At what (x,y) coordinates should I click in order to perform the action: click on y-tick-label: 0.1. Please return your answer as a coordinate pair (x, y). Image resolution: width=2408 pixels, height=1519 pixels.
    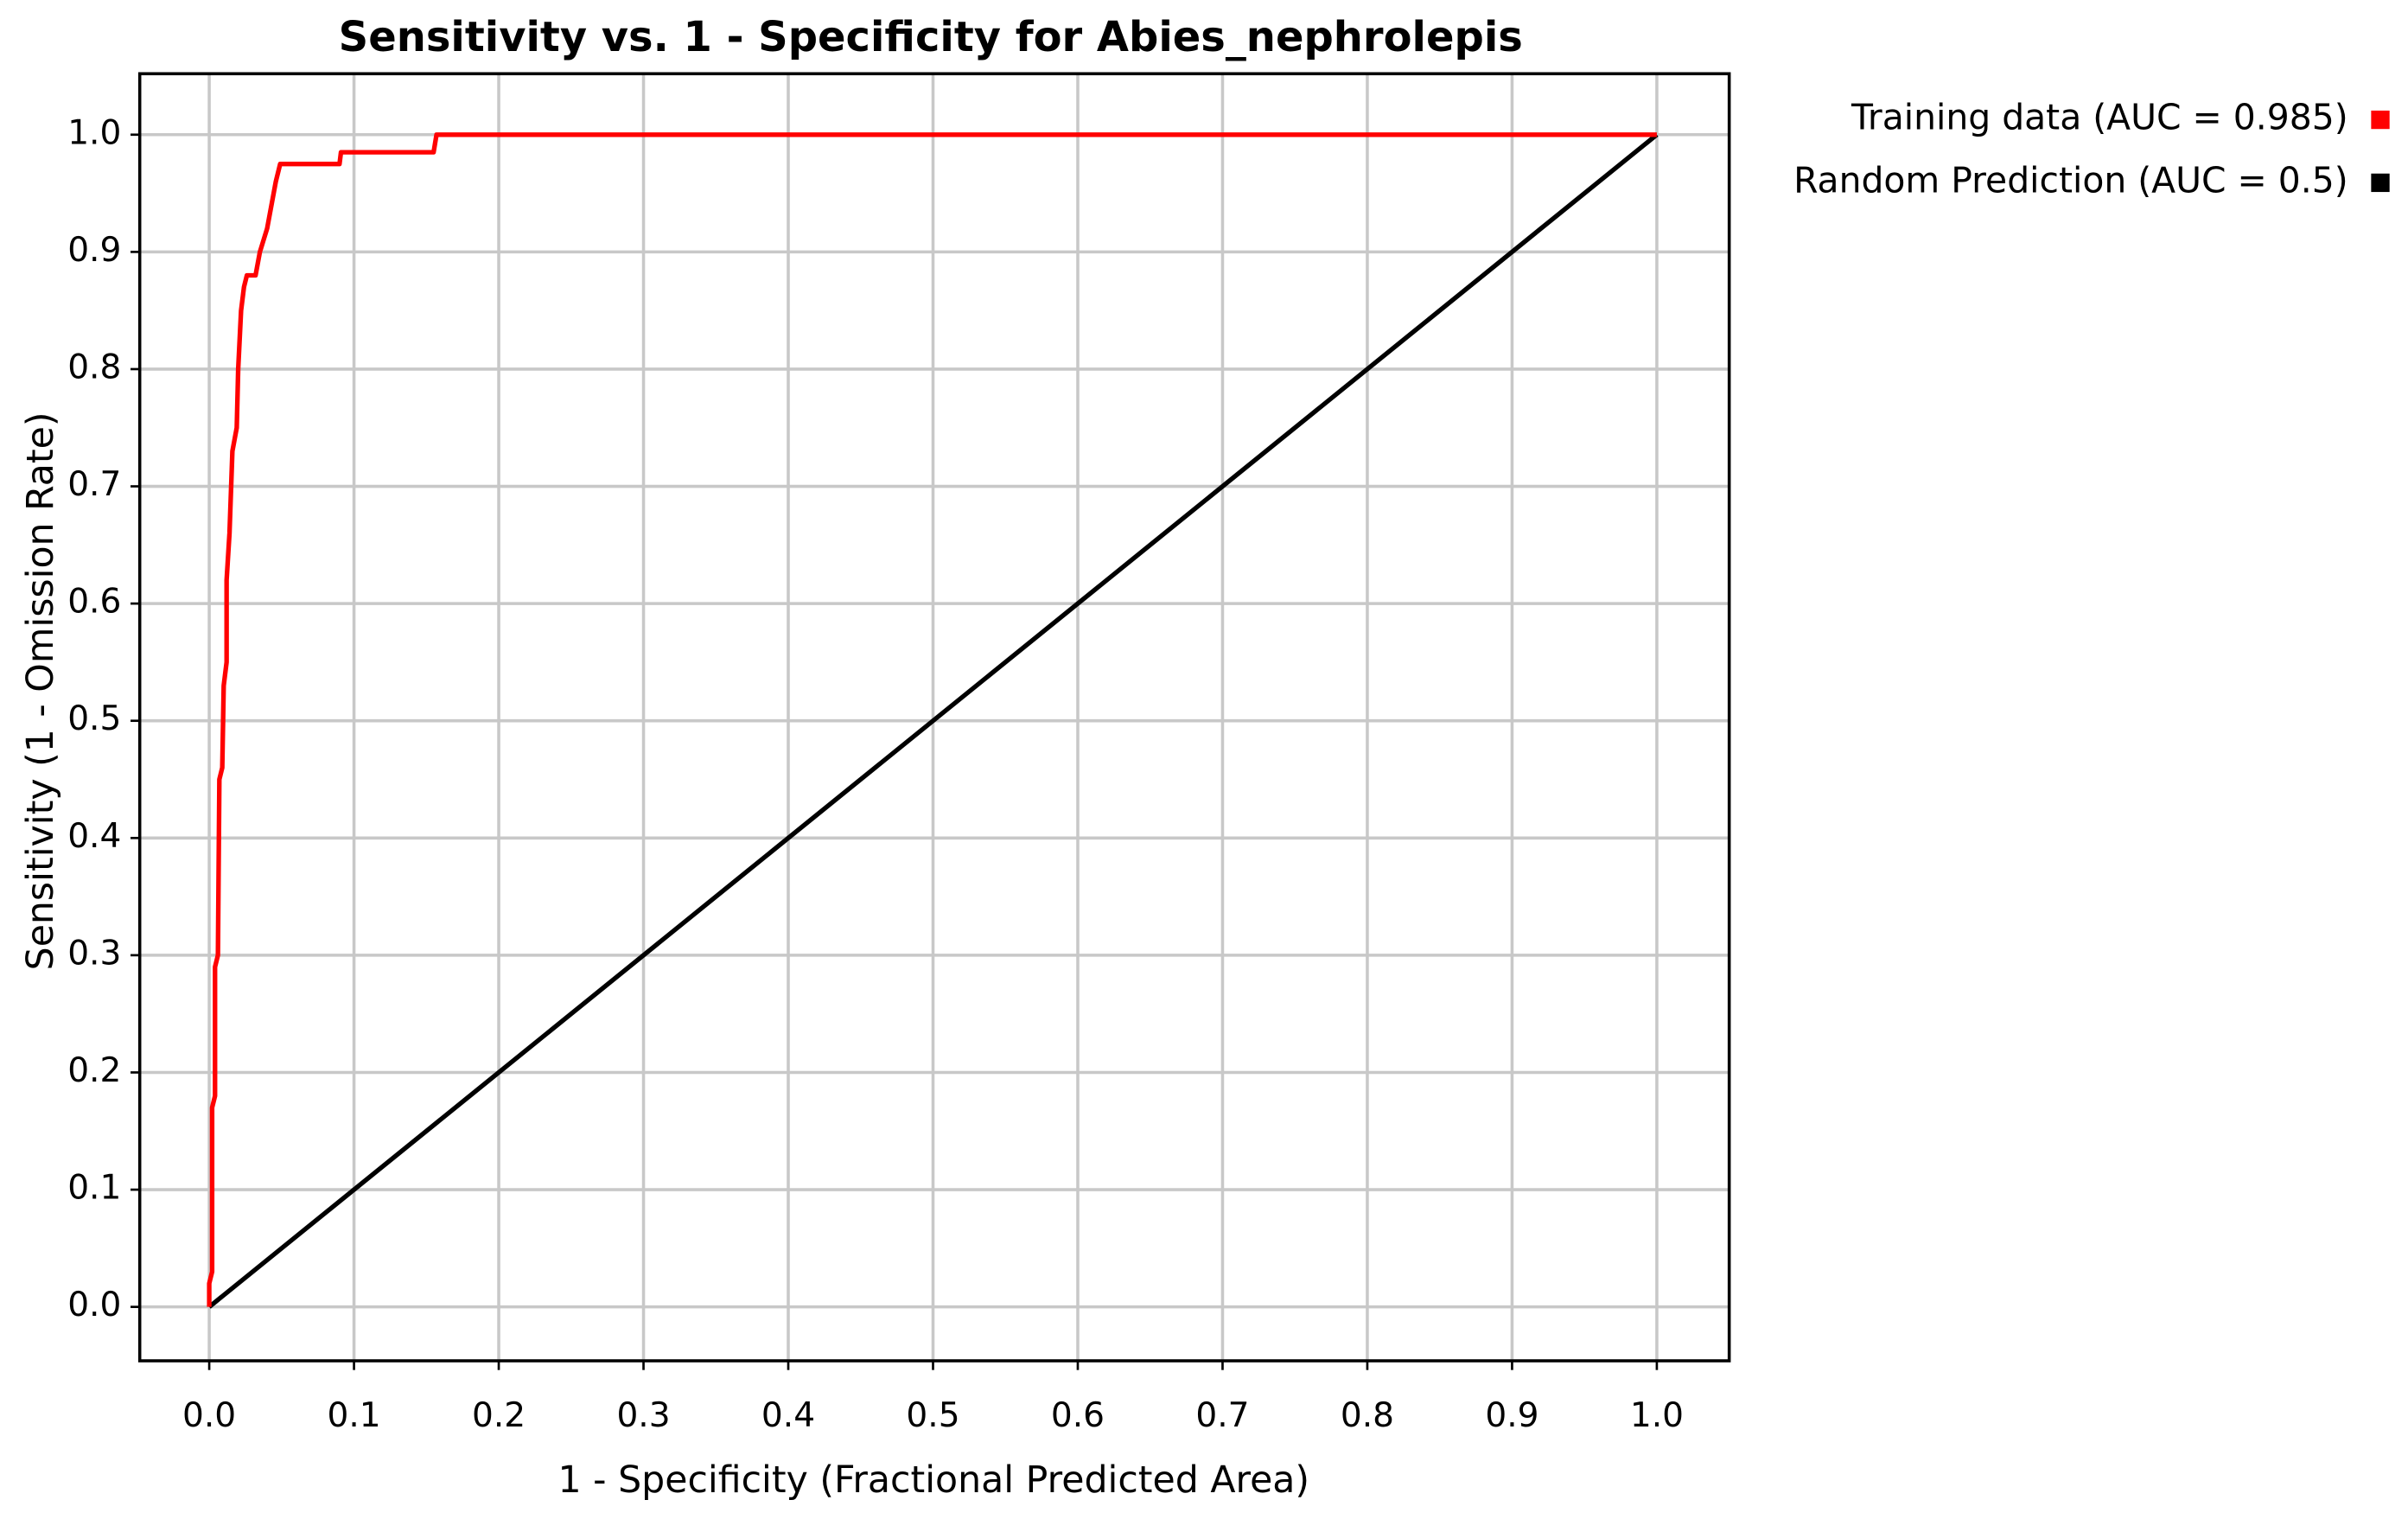
    Looking at the image, I should click on (94, 1188).